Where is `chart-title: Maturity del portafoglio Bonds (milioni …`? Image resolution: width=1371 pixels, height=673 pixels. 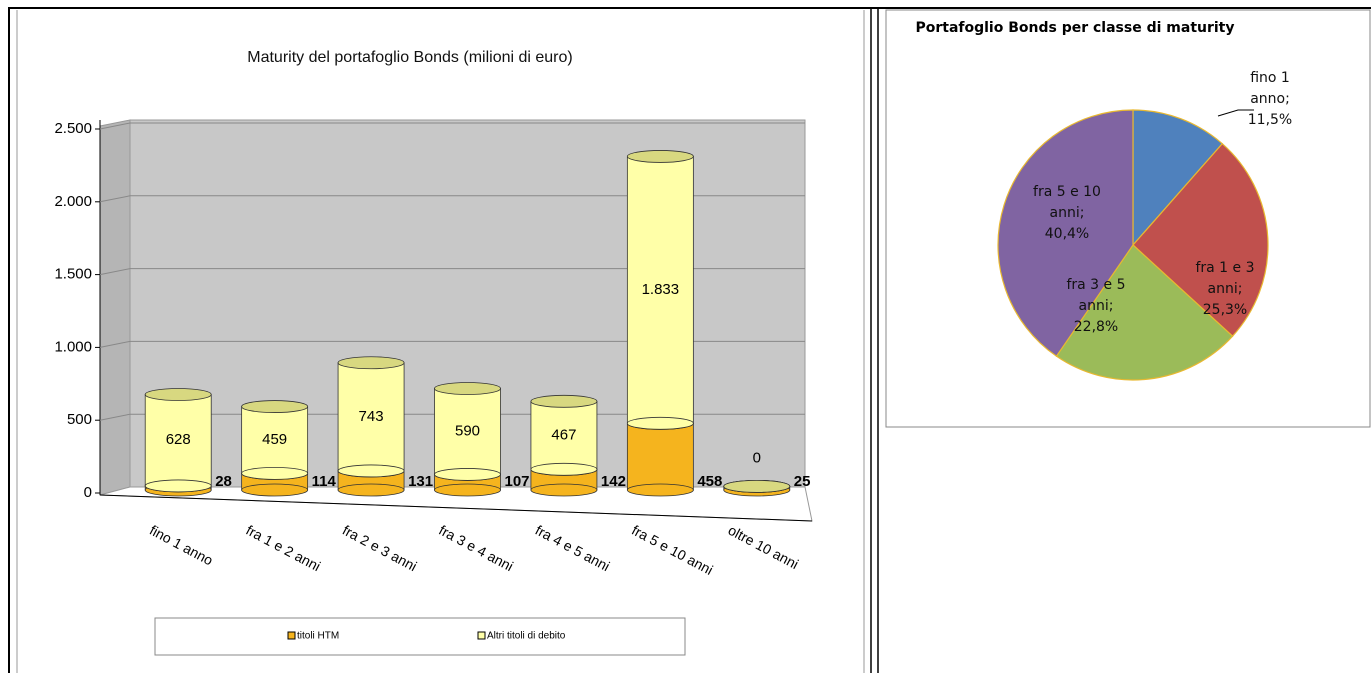
chart-title: Maturity del portafoglio Bonds (milioni … is located at coordinates (409, 57).